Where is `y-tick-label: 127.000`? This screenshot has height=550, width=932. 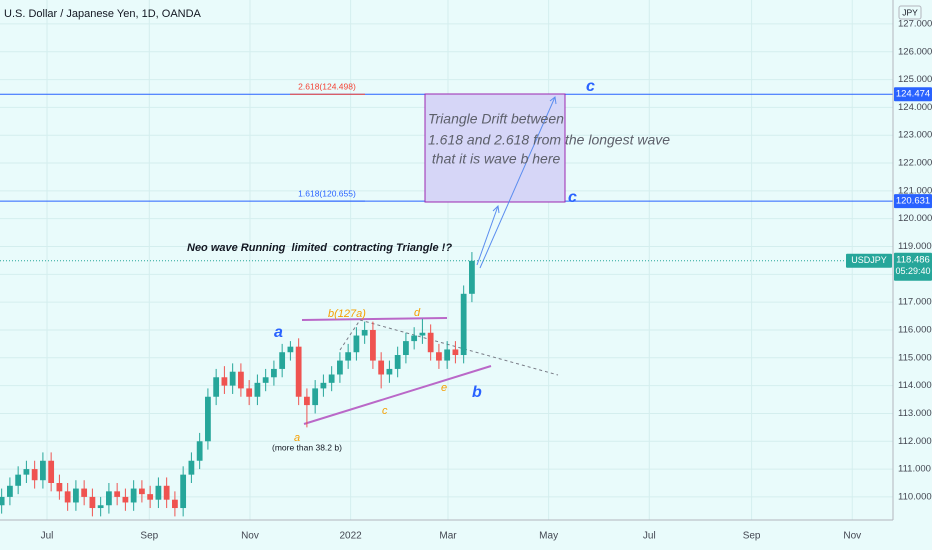
y-tick-label: 127.000 is located at coordinates (915, 23).